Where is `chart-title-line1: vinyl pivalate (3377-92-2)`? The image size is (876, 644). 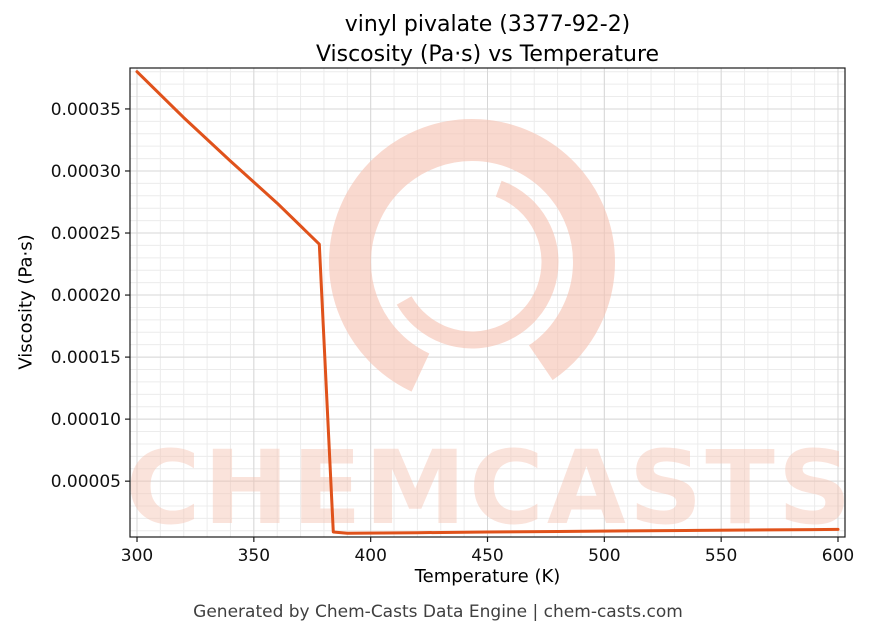 chart-title-line1: vinyl pivalate (3377-92-2) is located at coordinates (487, 24).